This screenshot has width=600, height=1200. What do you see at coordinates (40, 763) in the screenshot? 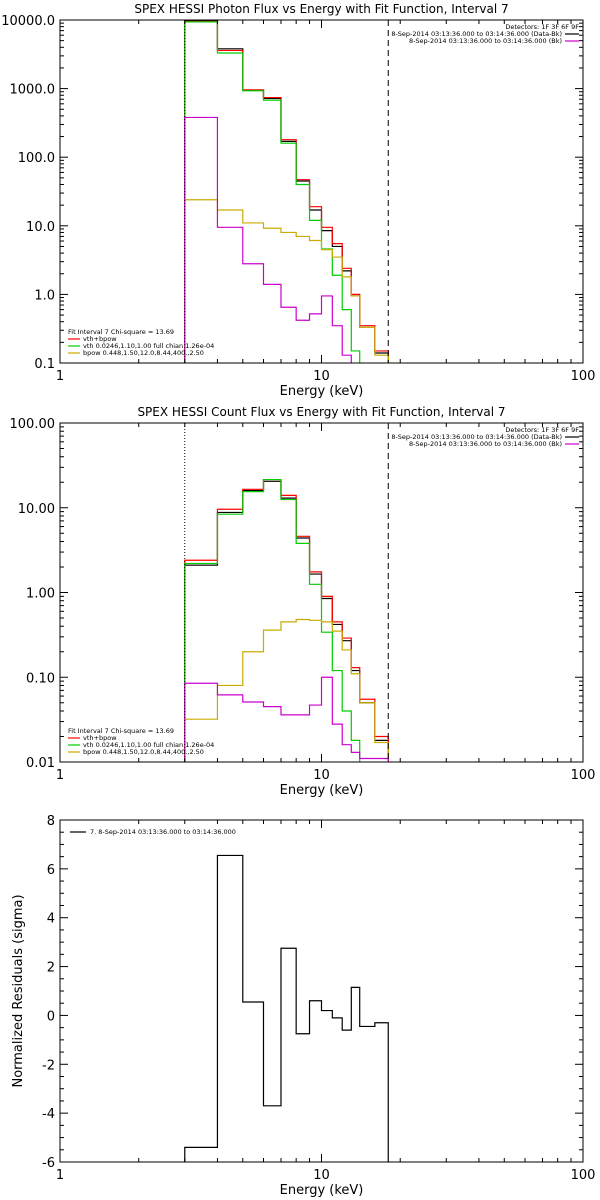
I see `y-tick-label: 0.01` at bounding box center [40, 763].